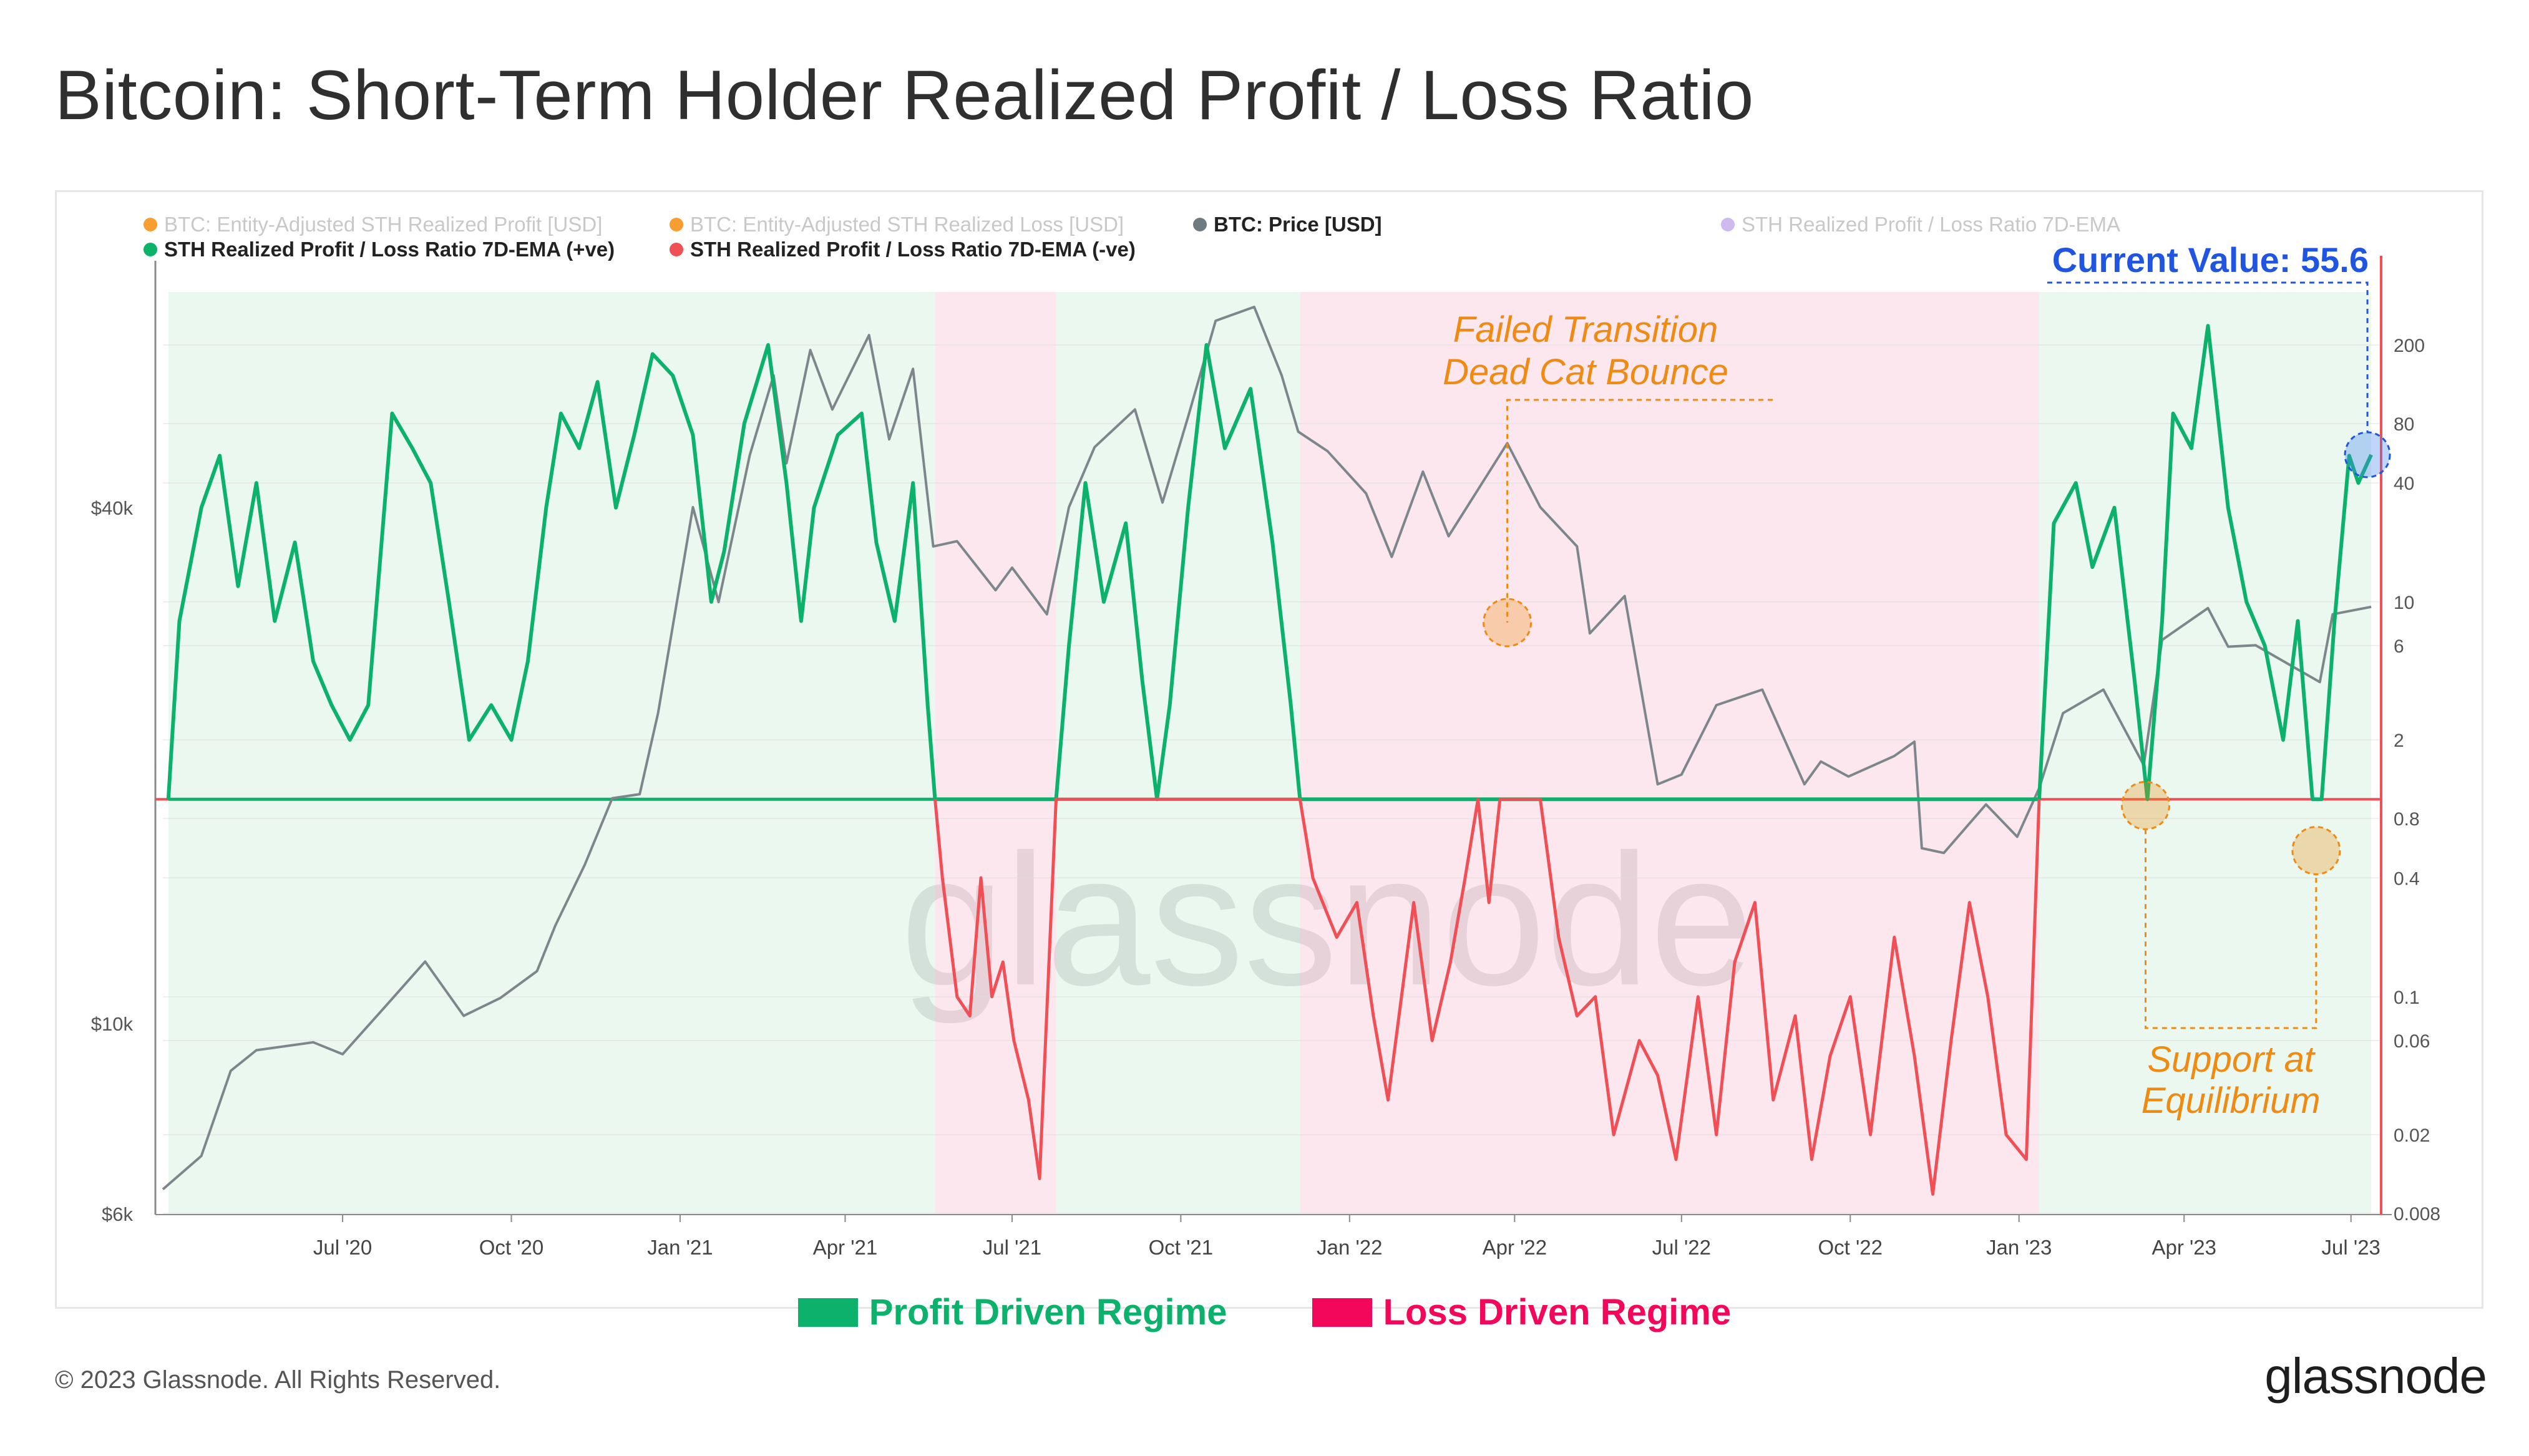 The width and height of the screenshot is (2529, 1456). I want to click on right-tick-label-11: 200, so click(2409, 346).